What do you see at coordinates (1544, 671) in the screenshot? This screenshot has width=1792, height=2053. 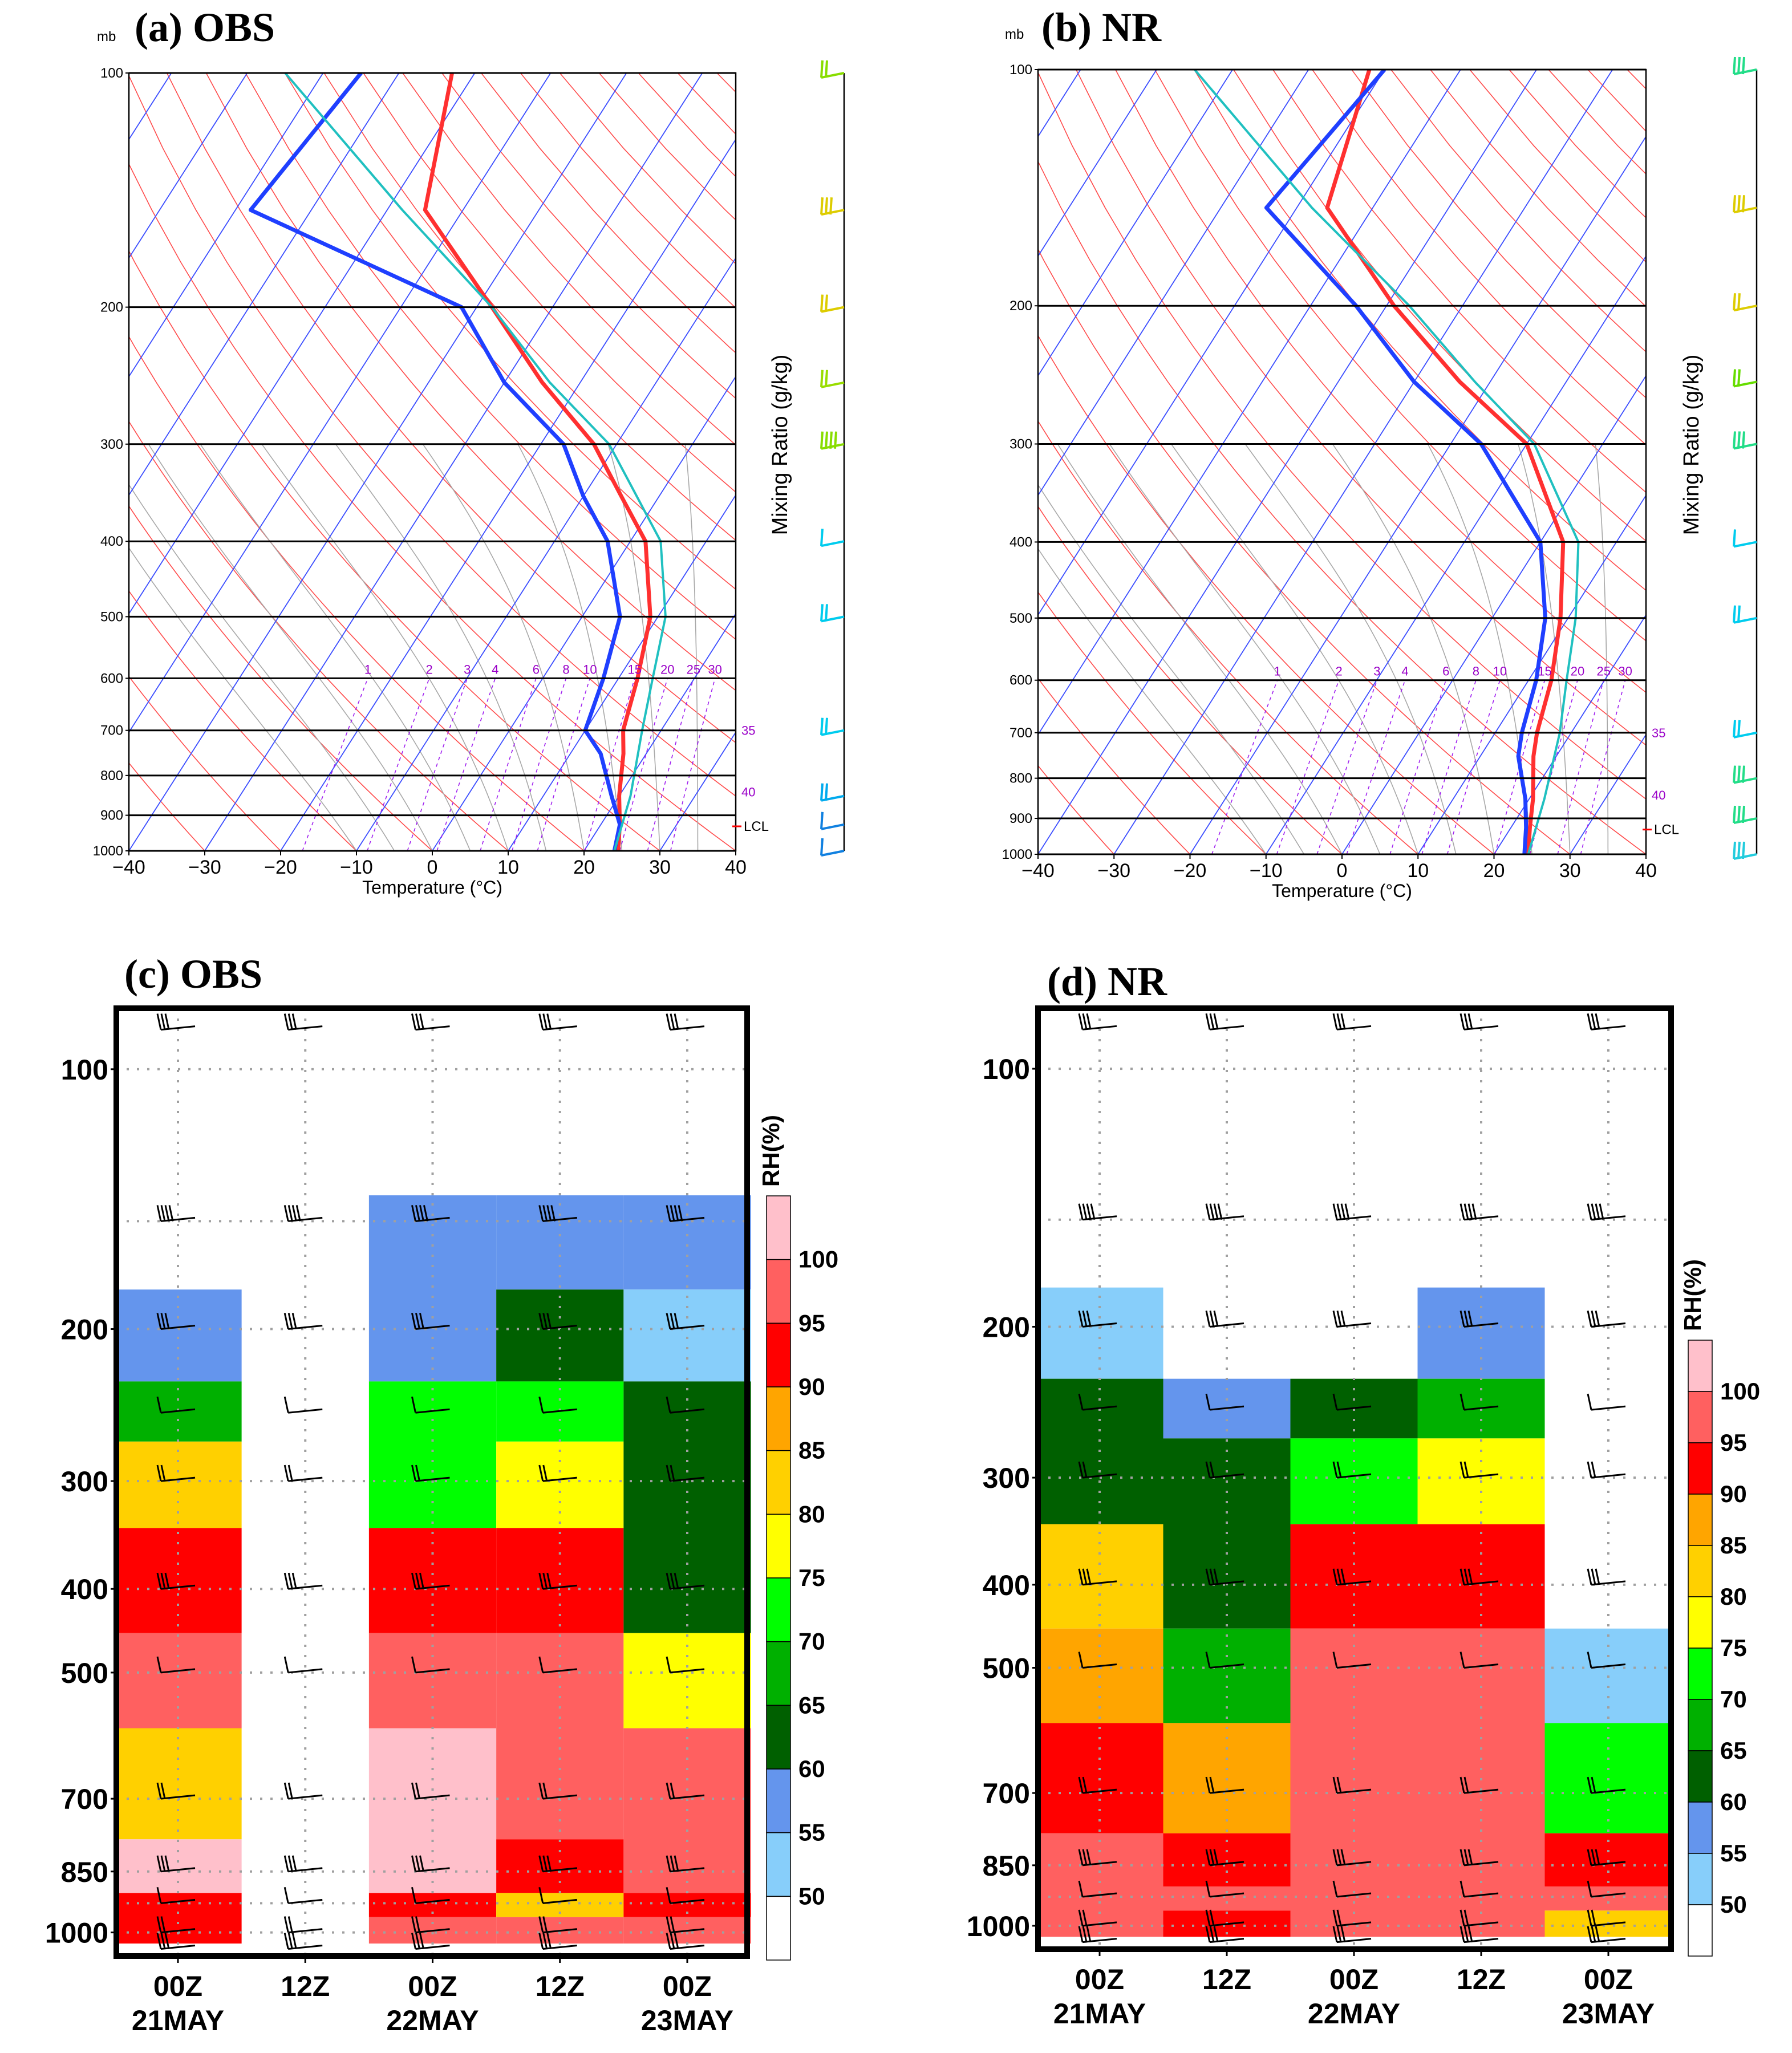 I see `mixing-ratio-label: 15` at bounding box center [1544, 671].